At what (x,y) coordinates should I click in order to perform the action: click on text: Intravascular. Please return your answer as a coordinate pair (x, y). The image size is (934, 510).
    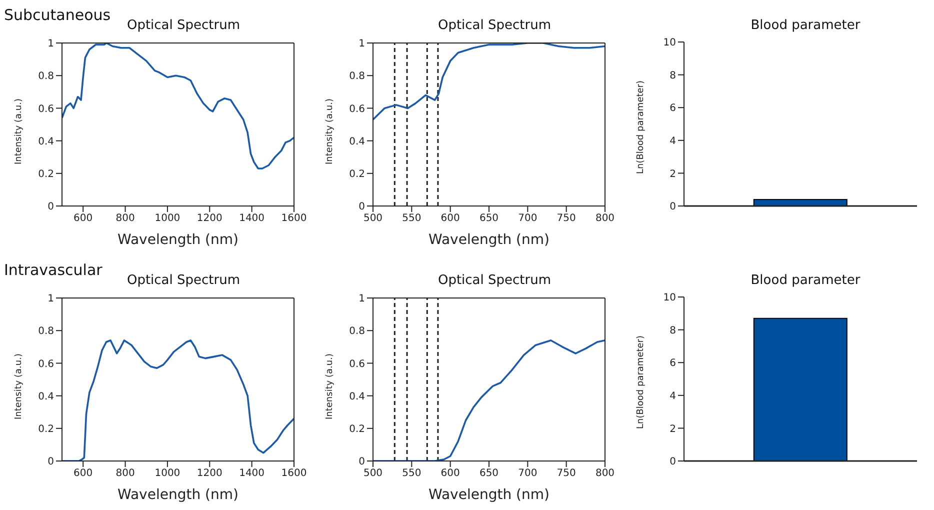
    Looking at the image, I should click on (53, 270).